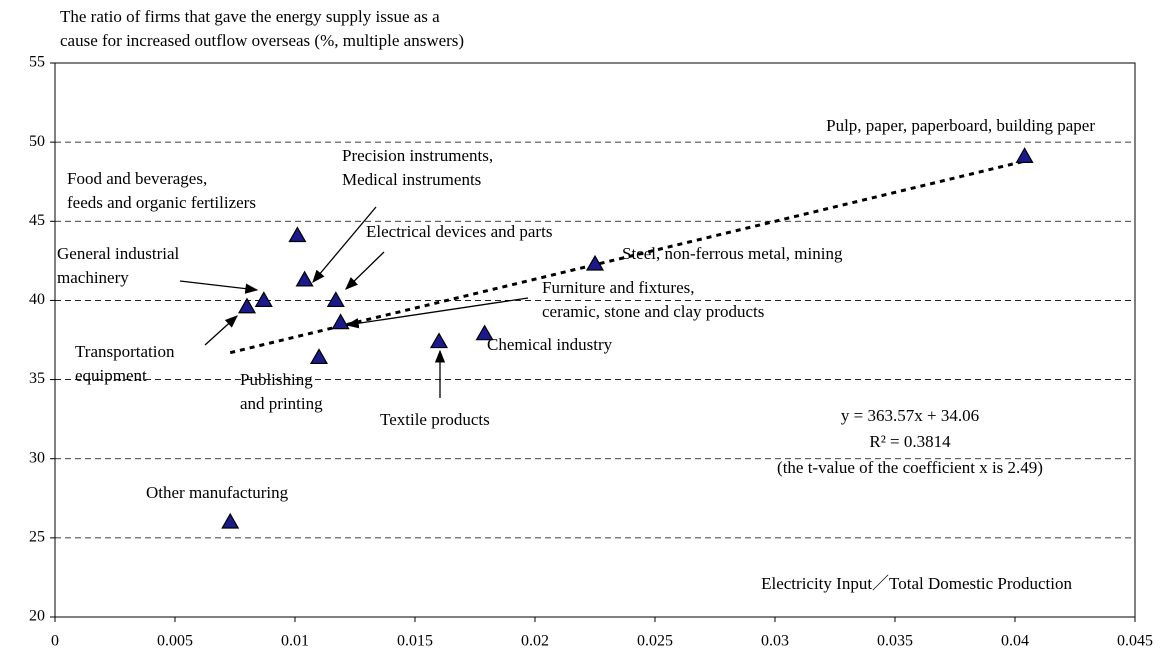 The width and height of the screenshot is (1164, 657). Describe the element at coordinates (37, 62) in the screenshot. I see `y-tick-label: 55` at that location.